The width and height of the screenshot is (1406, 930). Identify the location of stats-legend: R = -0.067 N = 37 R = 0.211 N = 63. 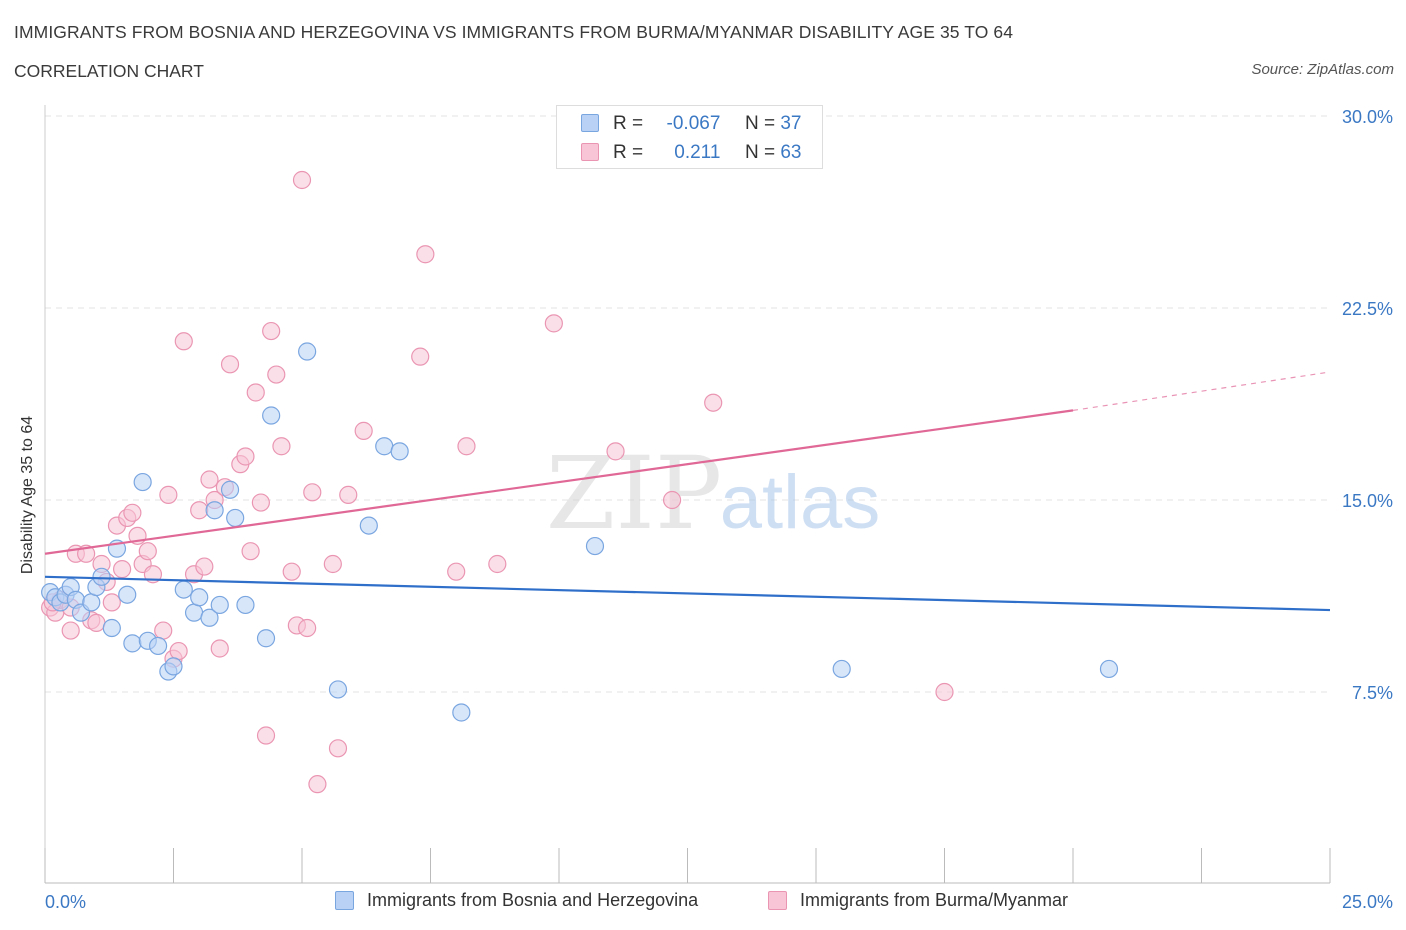
(689, 137).